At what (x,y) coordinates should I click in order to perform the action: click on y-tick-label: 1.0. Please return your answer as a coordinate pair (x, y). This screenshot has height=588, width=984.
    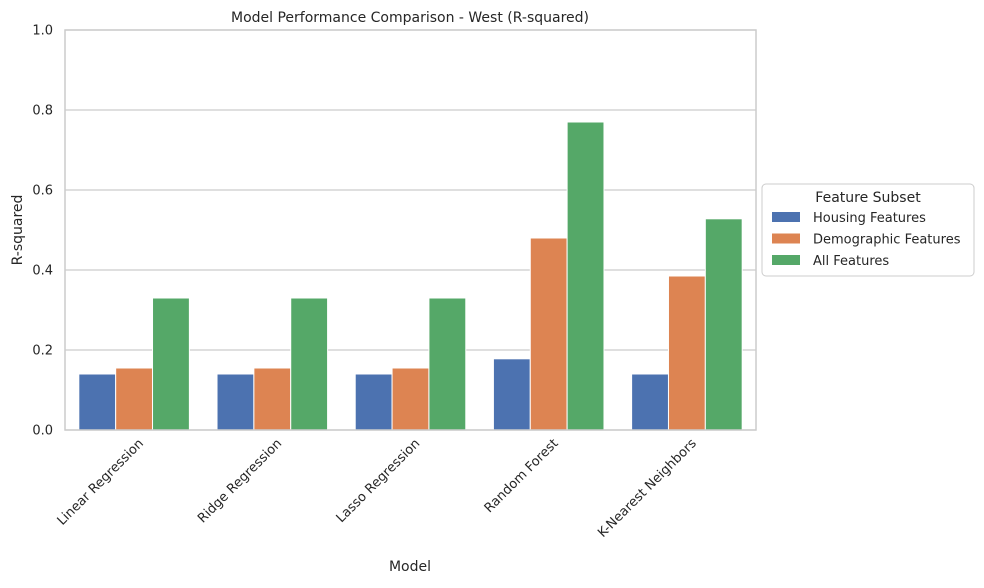
    Looking at the image, I should click on (42, 31).